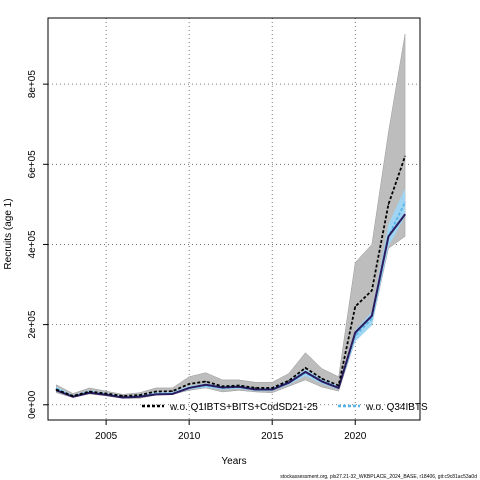 The height and width of the screenshot is (480, 480). Describe the element at coordinates (8, 233) in the screenshot. I see `y-axis-title: Recruits (age 1)` at that location.